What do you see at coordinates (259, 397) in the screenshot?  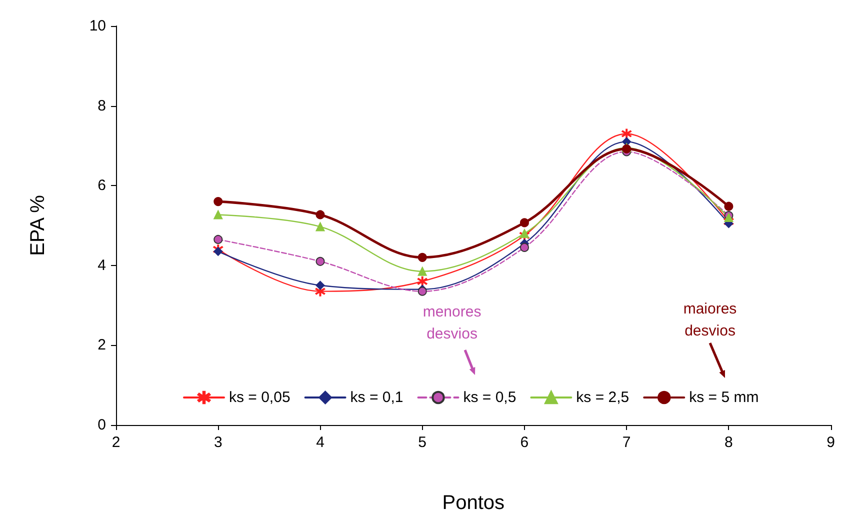 I see `legend-label: ks = 0,05` at bounding box center [259, 397].